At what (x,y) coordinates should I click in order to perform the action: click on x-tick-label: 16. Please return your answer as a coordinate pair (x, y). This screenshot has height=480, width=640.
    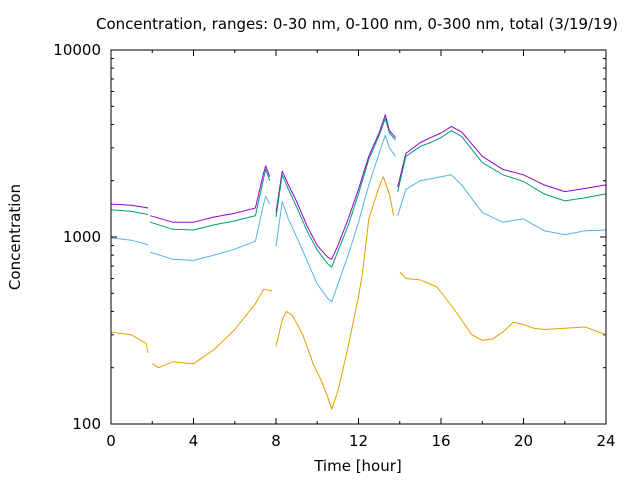
    Looking at the image, I should click on (440, 441).